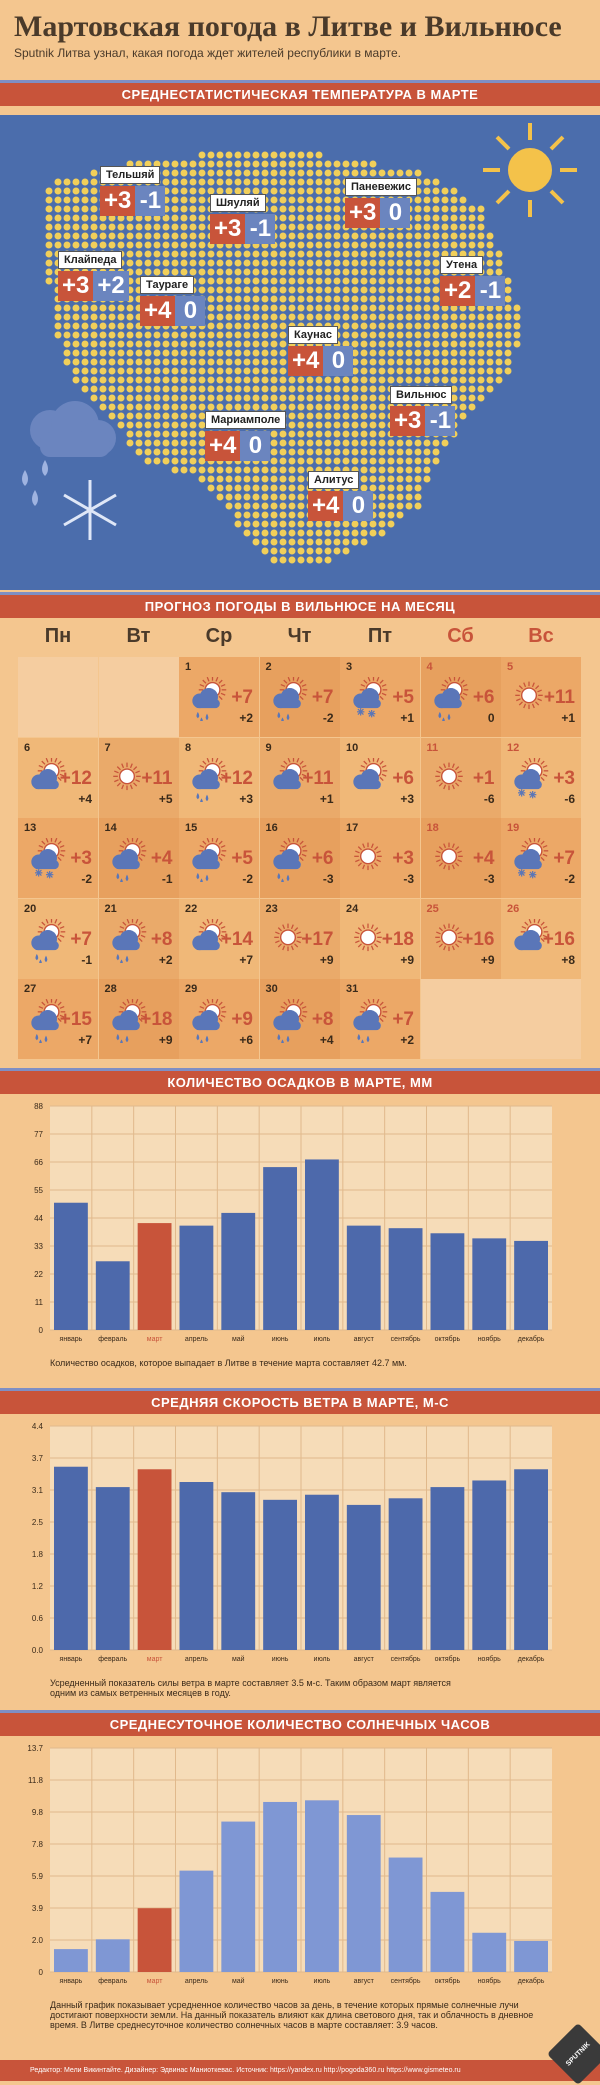 This screenshot has width=600, height=2085. What do you see at coordinates (322, 858) in the screenshot?
I see `day-high-temp: +6` at bounding box center [322, 858].